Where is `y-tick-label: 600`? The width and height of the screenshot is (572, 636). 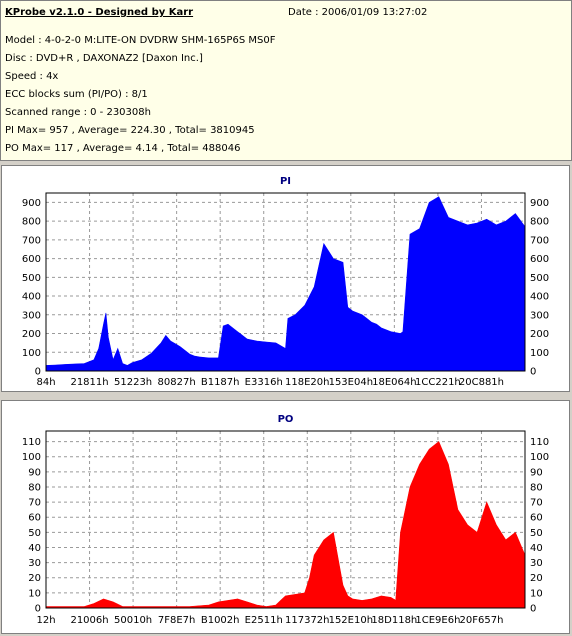 y-tick-label: 600 is located at coordinates (31, 259).